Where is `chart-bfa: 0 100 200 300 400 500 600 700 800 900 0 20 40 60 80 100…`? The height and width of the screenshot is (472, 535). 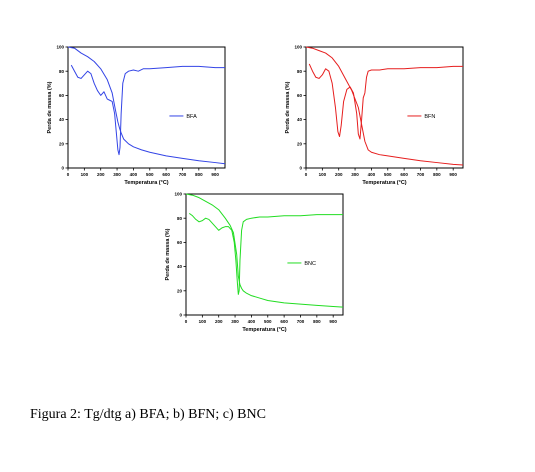
chart-bfa: 0 100 200 300 400 500 600 700 800 900 0 20 40 60 80 100… is located at coordinates (136, 115).